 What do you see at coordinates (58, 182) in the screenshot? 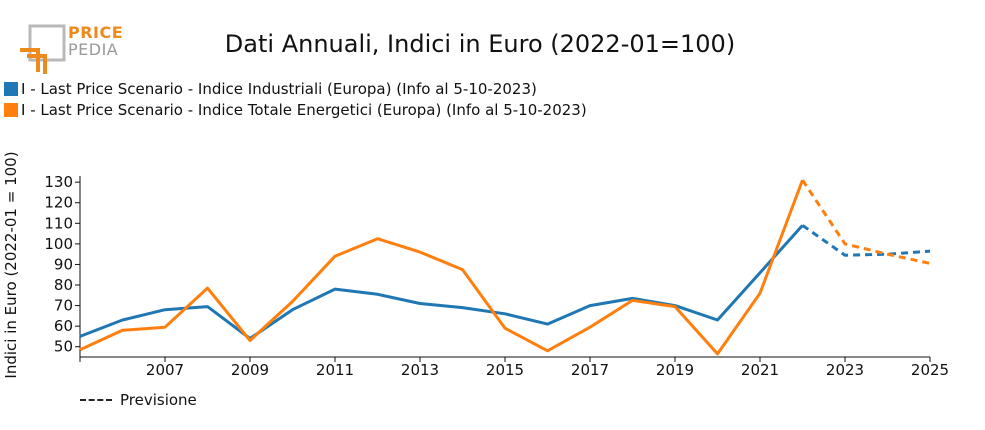
I see `y-tick-label: 130` at bounding box center [58, 182].